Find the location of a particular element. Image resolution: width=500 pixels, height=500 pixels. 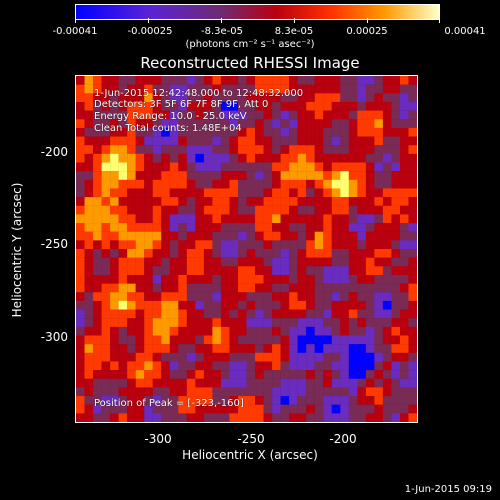

x-tick: -250 is located at coordinates (251, 439).